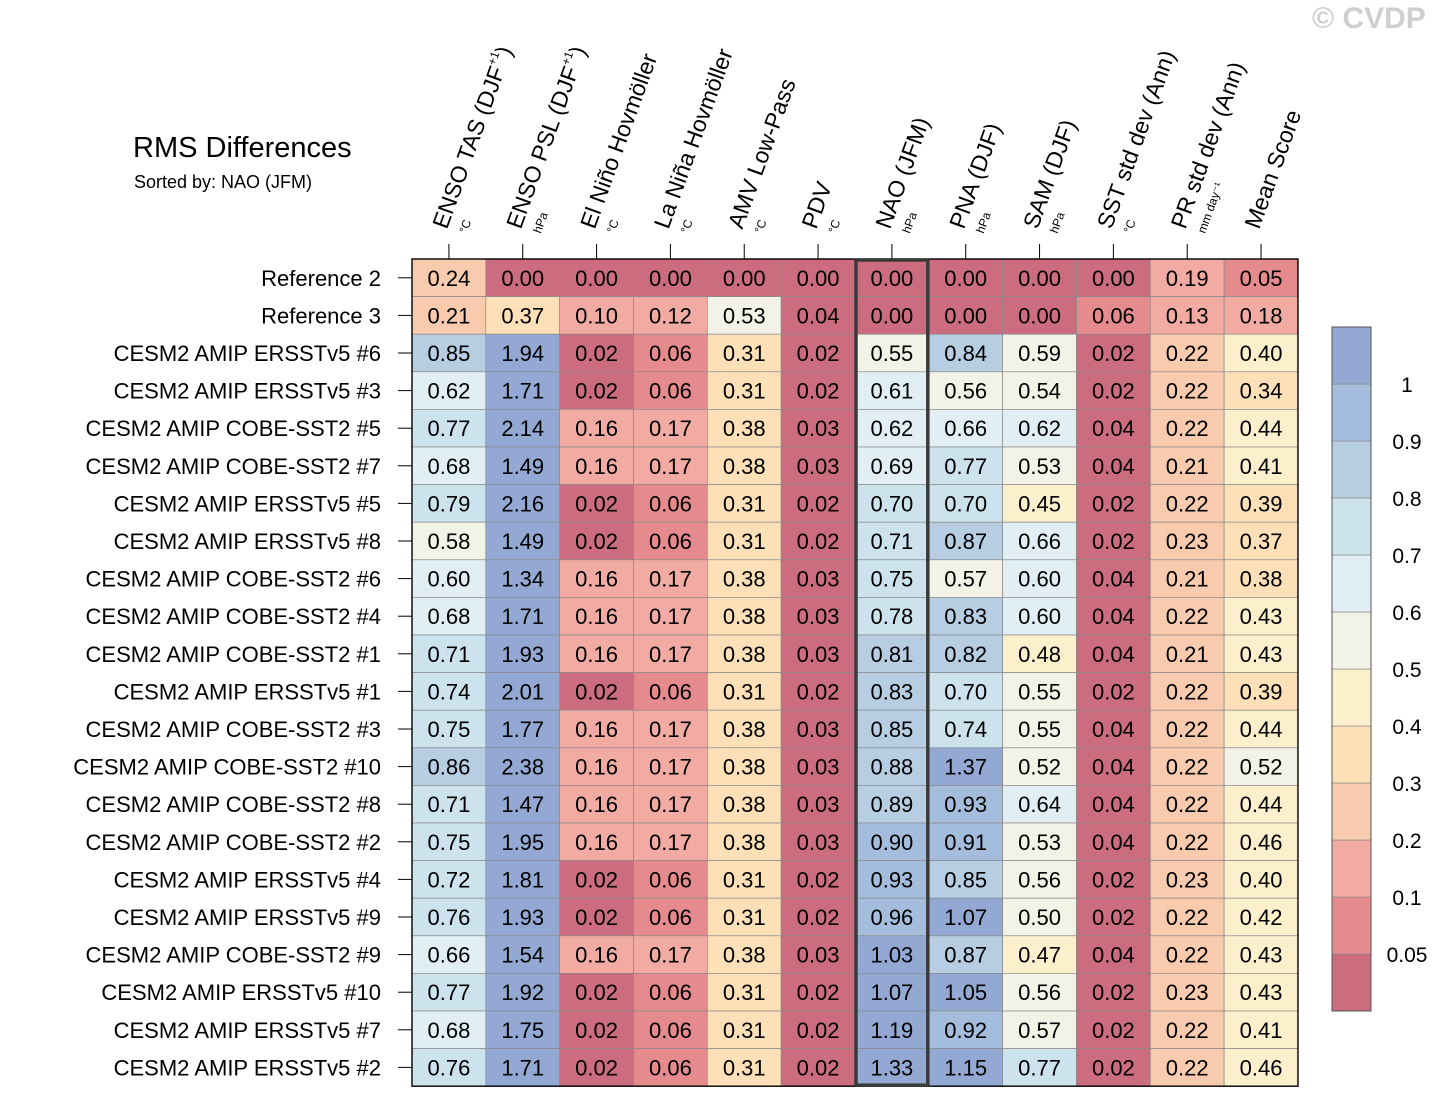  Describe the element at coordinates (819, 206) in the screenshot. I see `column-header: PDV°C` at that location.